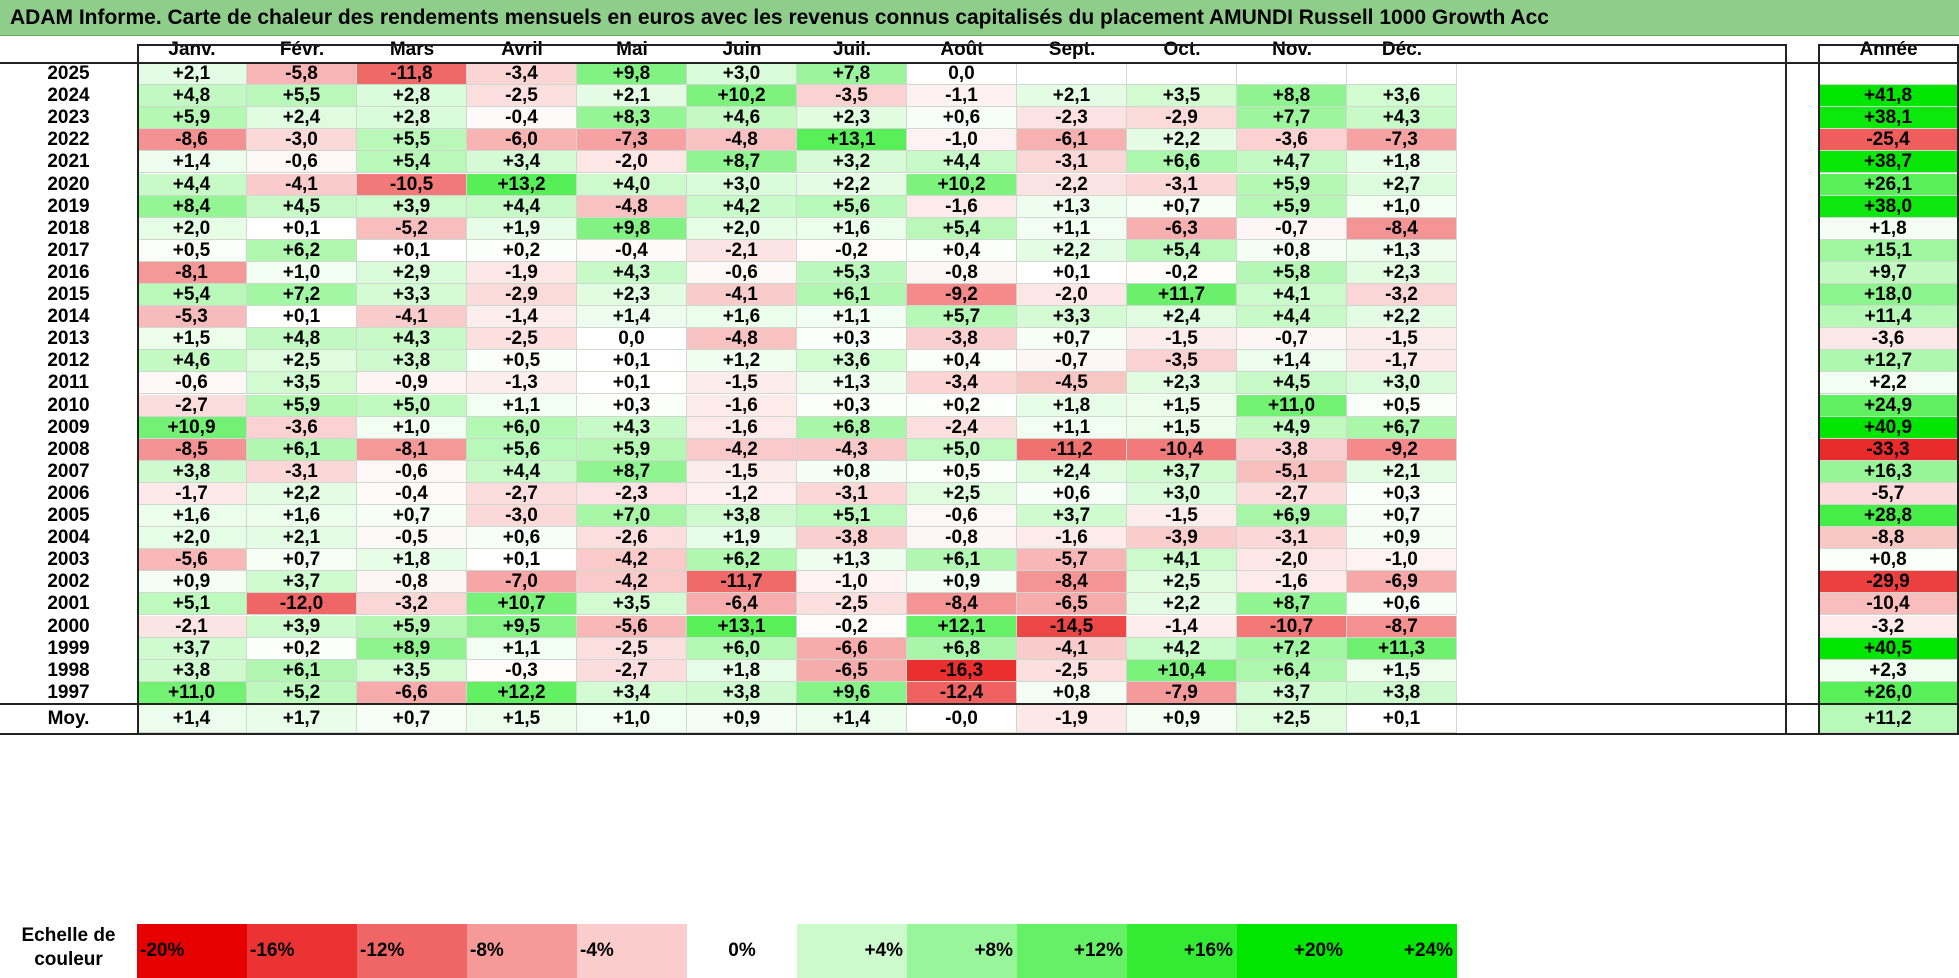 Image resolution: width=1959 pixels, height=978 pixels. I want to click on annual-cell, so click(1888, 74).